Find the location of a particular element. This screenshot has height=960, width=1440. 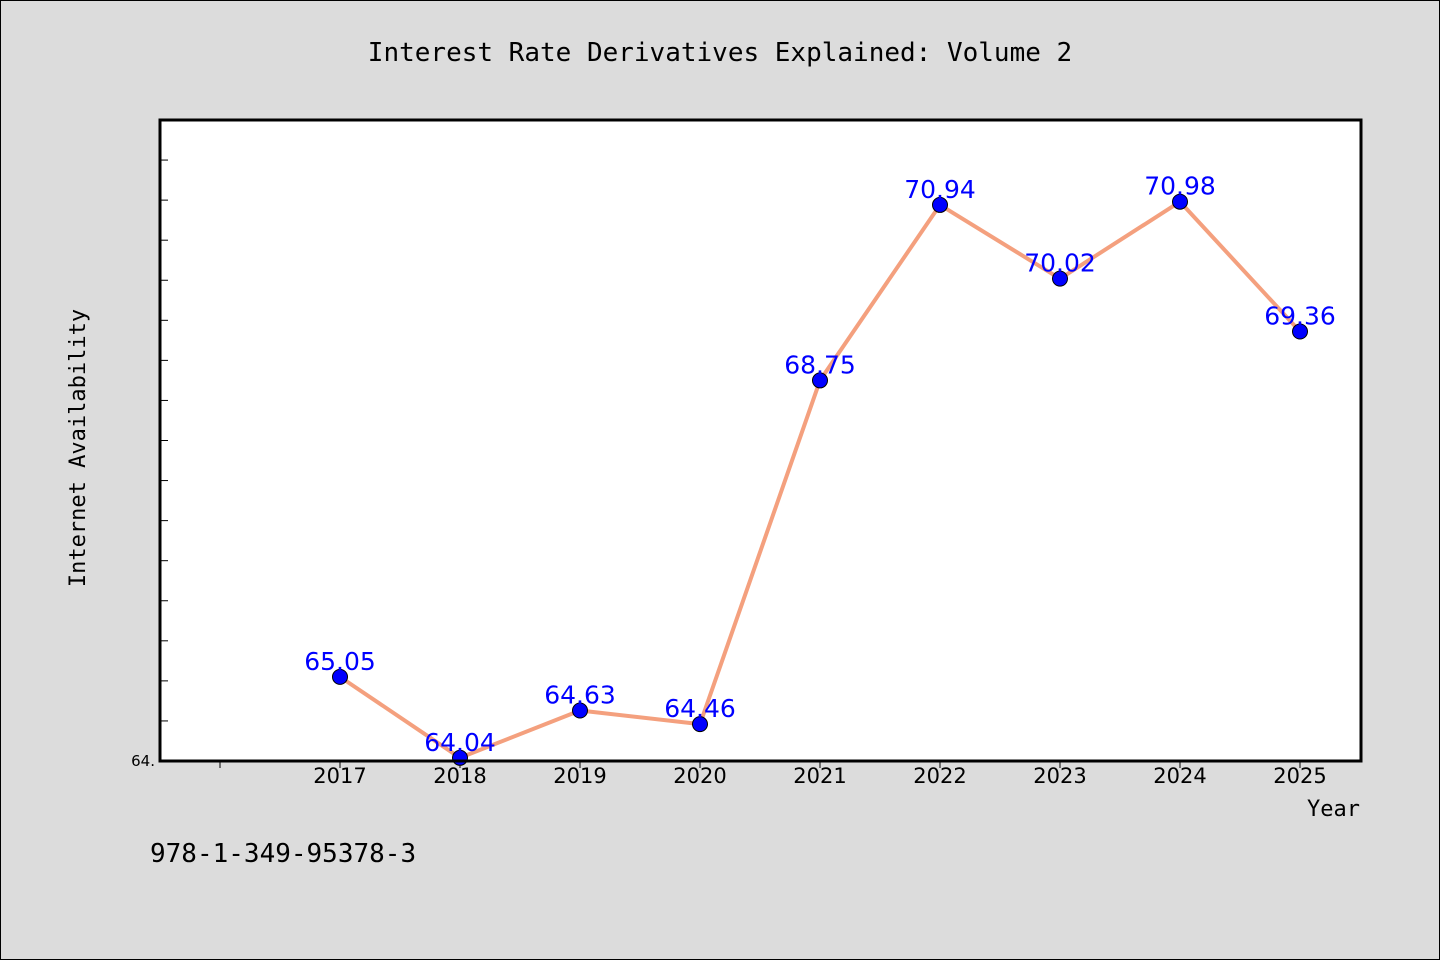

data-label: 68.75 is located at coordinates (820, 364).